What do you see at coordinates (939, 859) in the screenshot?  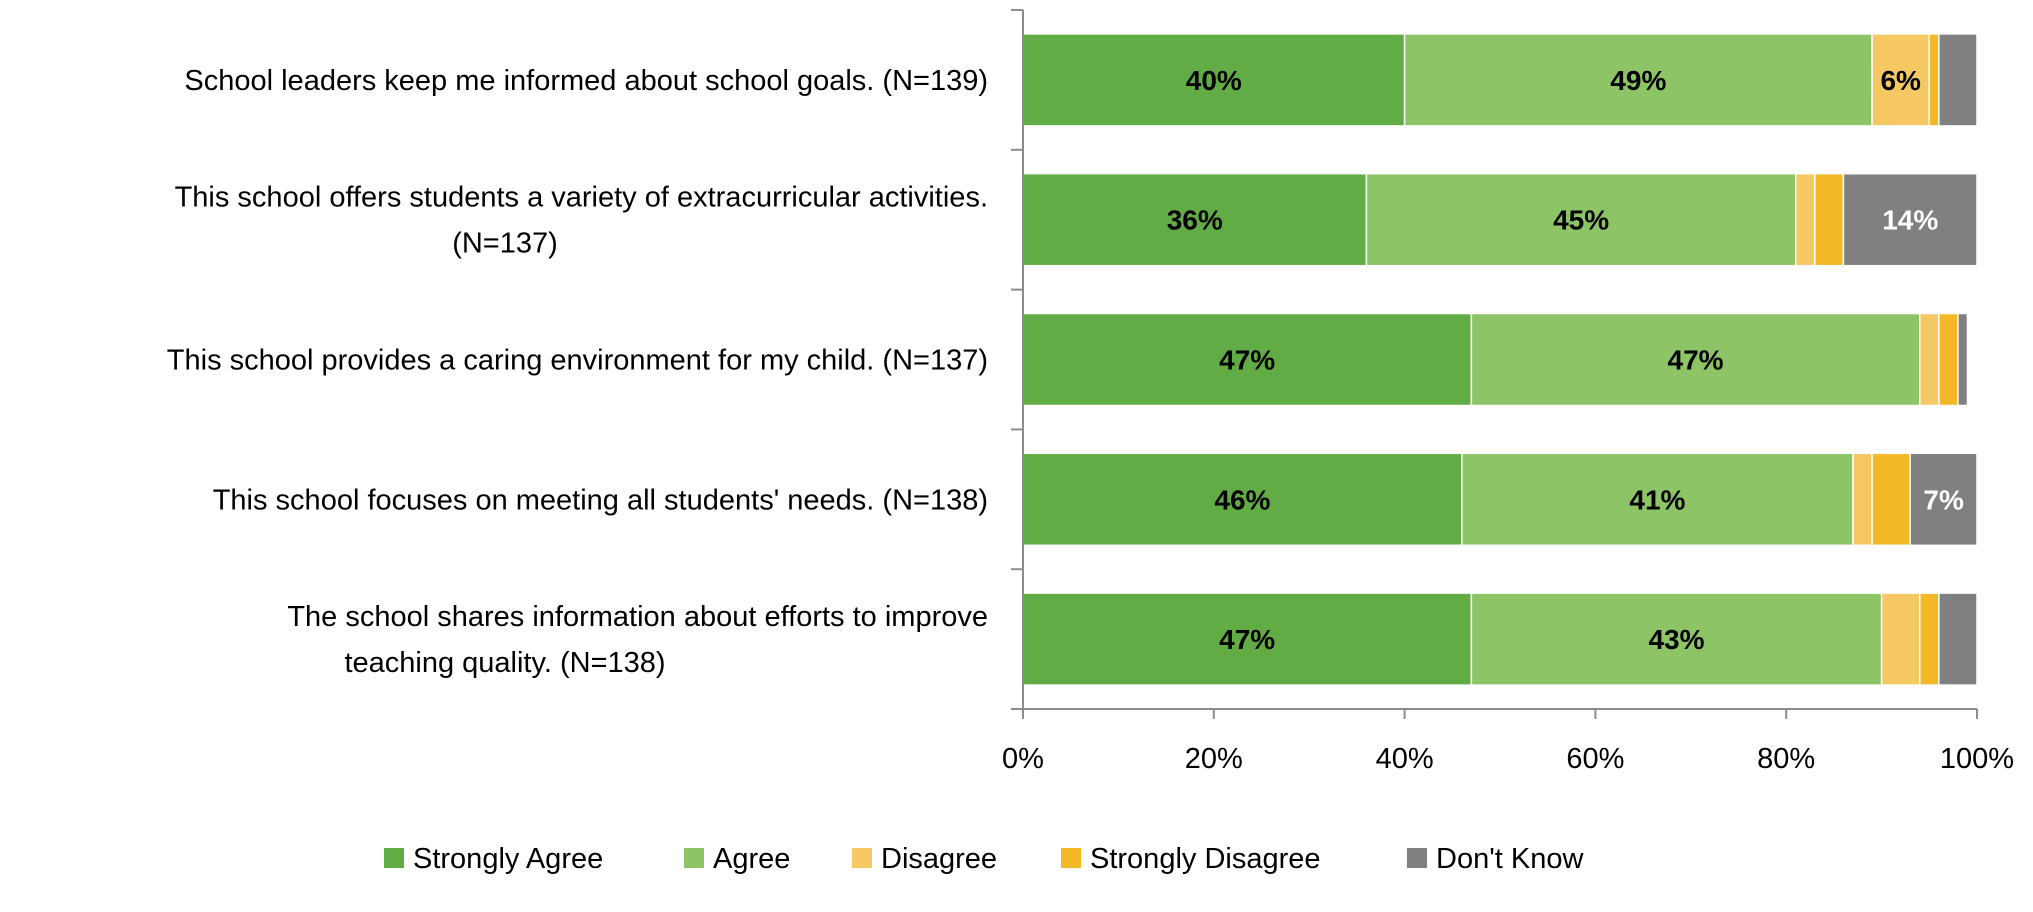 I see `legend-label-disagree: Disagree` at bounding box center [939, 859].